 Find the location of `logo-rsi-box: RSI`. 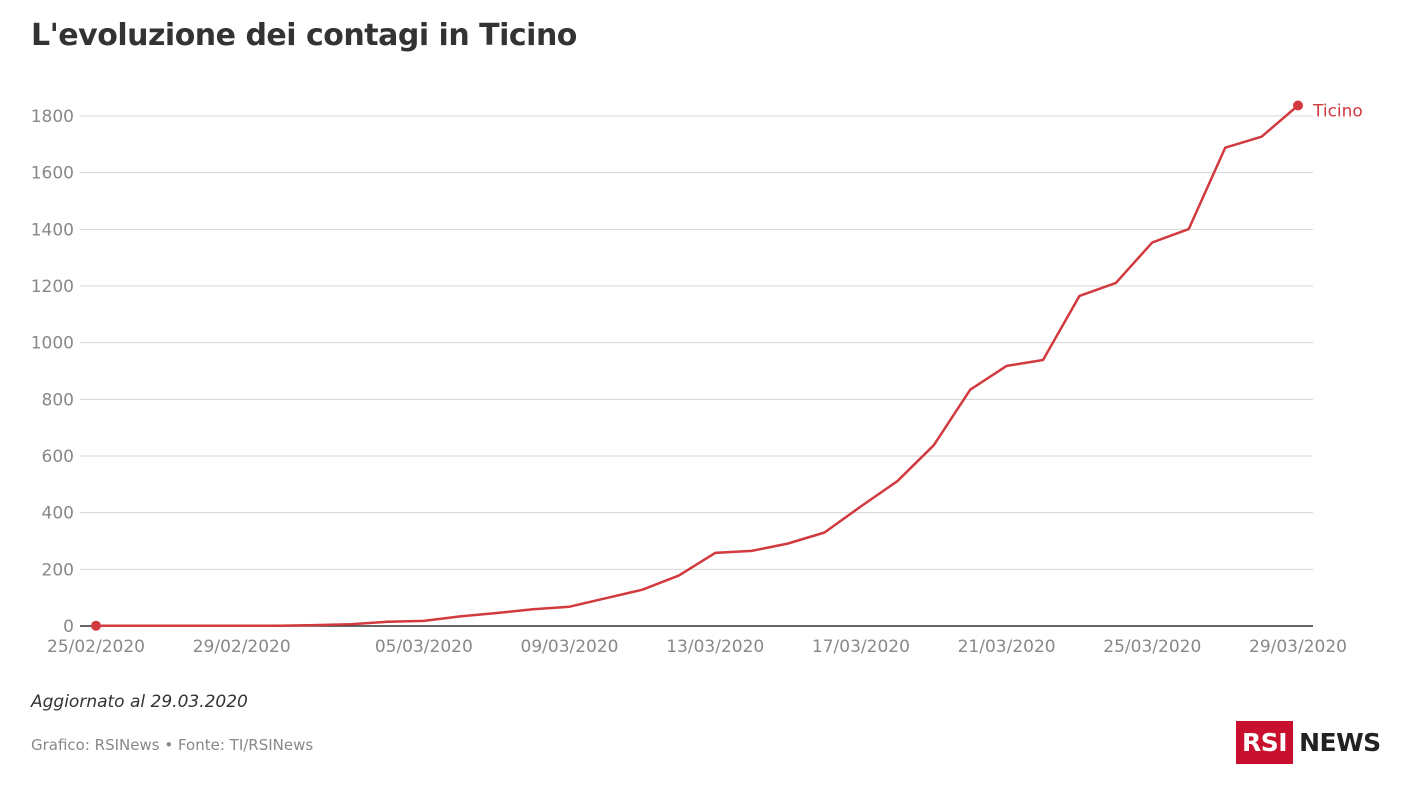

logo-rsi-box: RSI is located at coordinates (1265, 742).